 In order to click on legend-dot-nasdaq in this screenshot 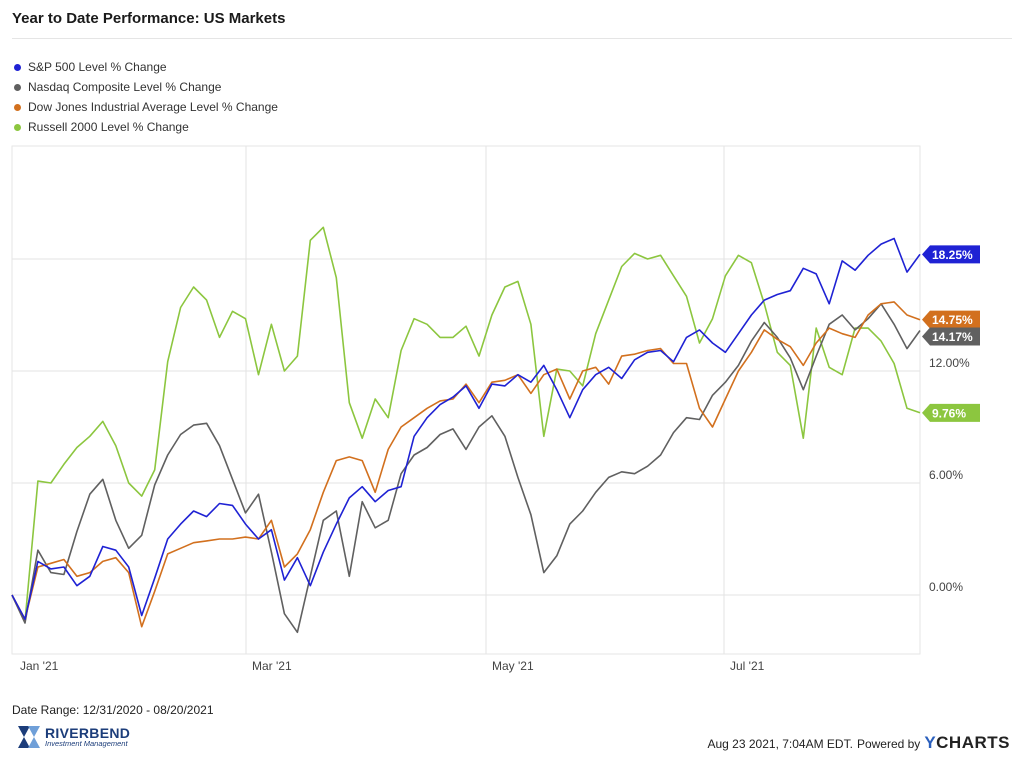, I will do `click(17, 87)`.